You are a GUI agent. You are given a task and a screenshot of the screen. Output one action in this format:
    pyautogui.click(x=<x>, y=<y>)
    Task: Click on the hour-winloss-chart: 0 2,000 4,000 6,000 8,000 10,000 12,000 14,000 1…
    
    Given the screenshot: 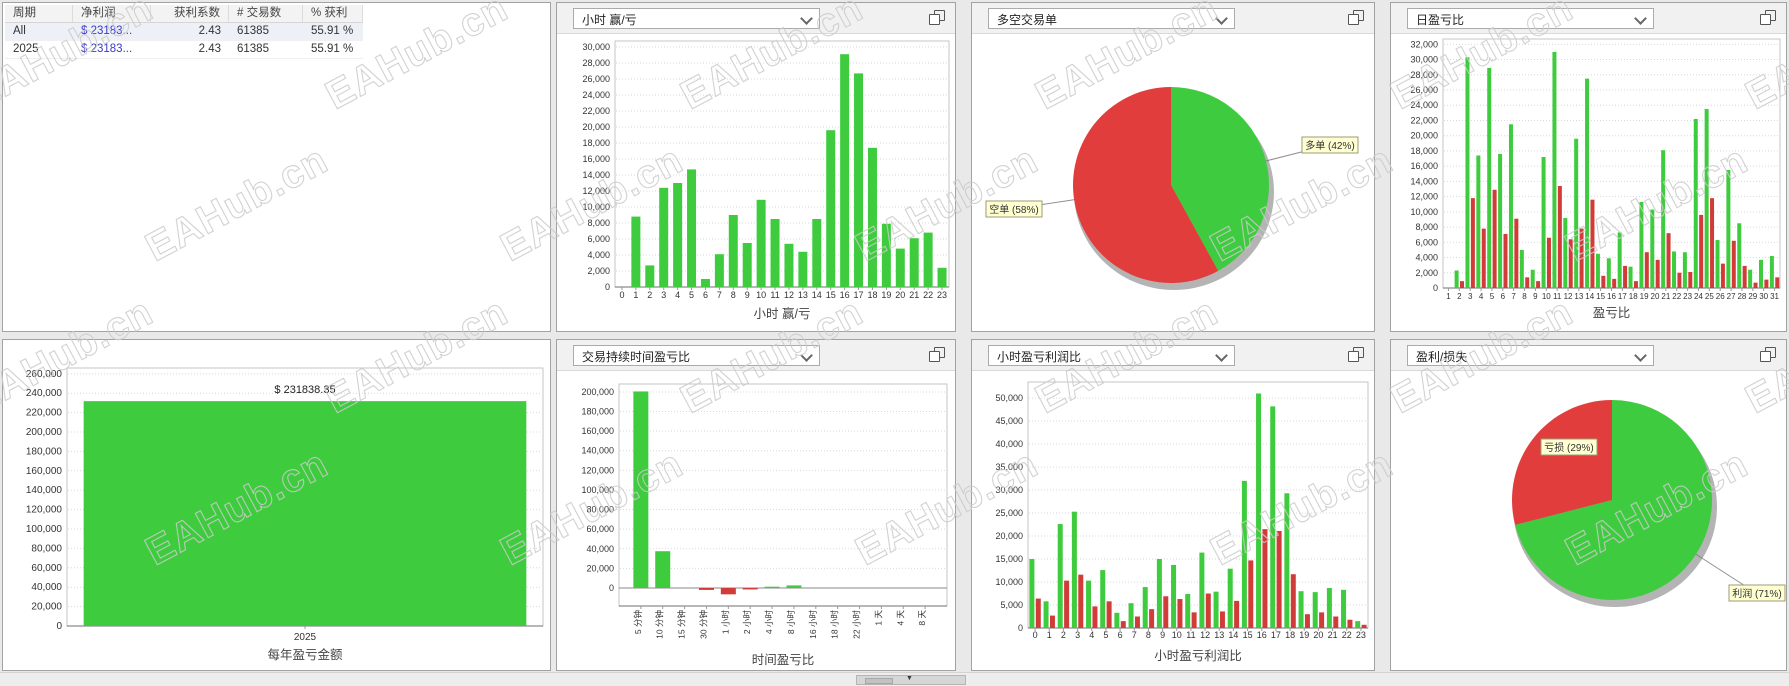 What is the action you would take?
    pyautogui.click(x=766, y=180)
    